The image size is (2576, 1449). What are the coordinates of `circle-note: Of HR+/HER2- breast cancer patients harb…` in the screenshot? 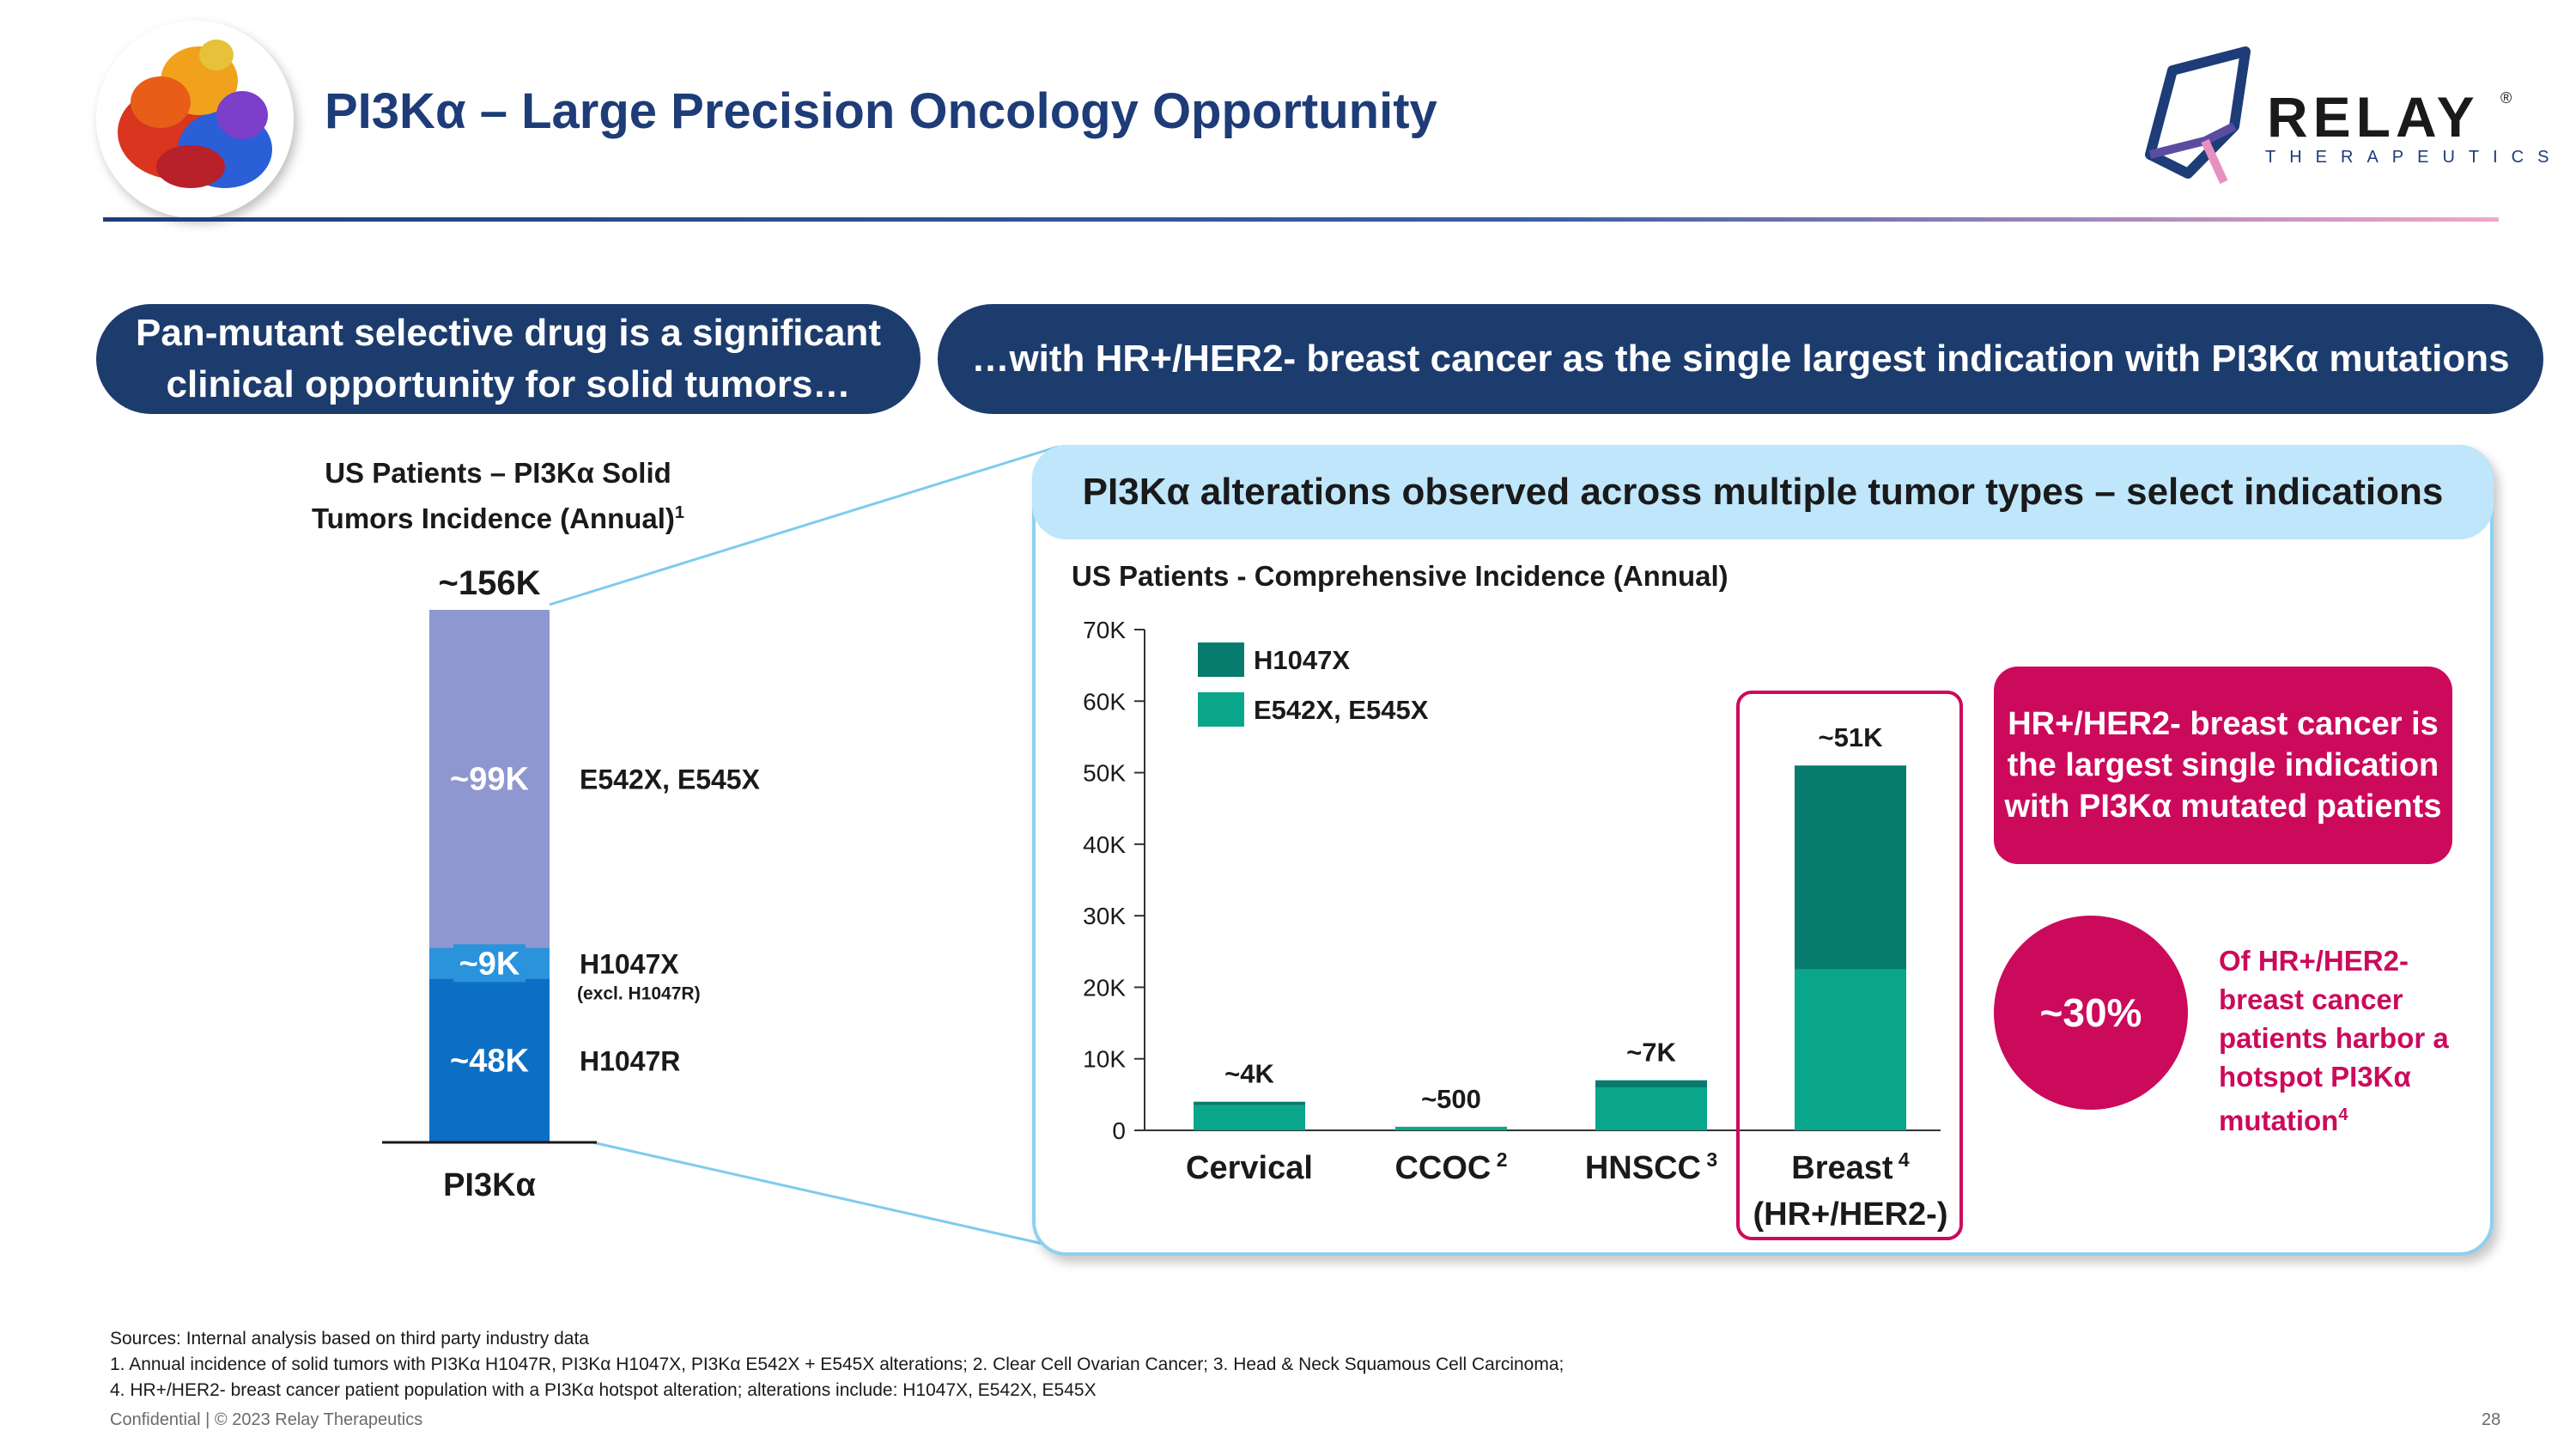 It's located at (2347, 1040).